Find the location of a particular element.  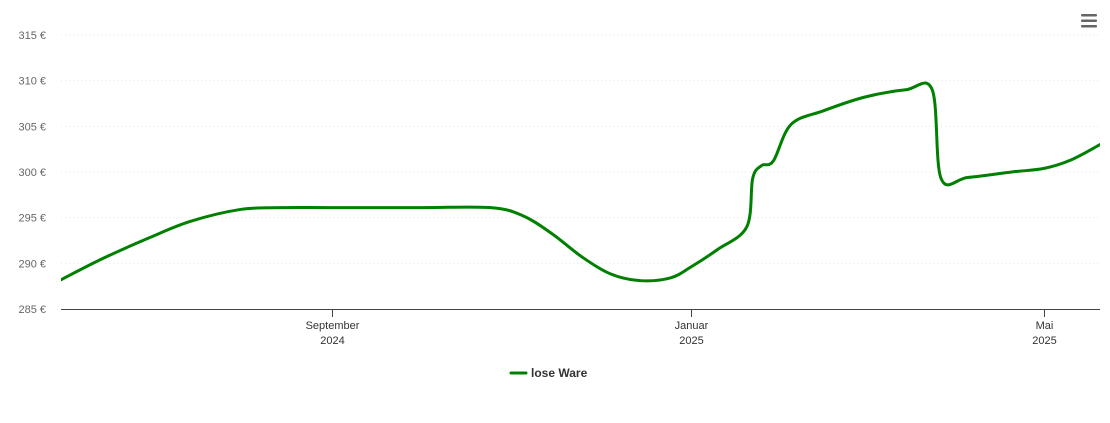

y-tick-label: 310 € is located at coordinates (32, 82).